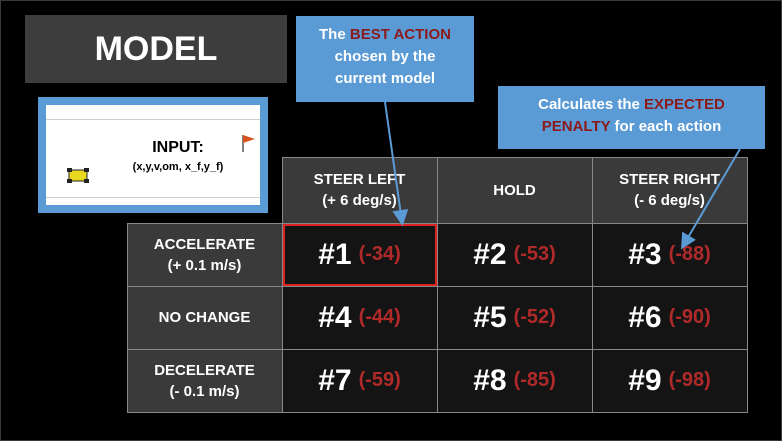 The width and height of the screenshot is (782, 441). I want to click on action-id: #3, so click(645, 254).